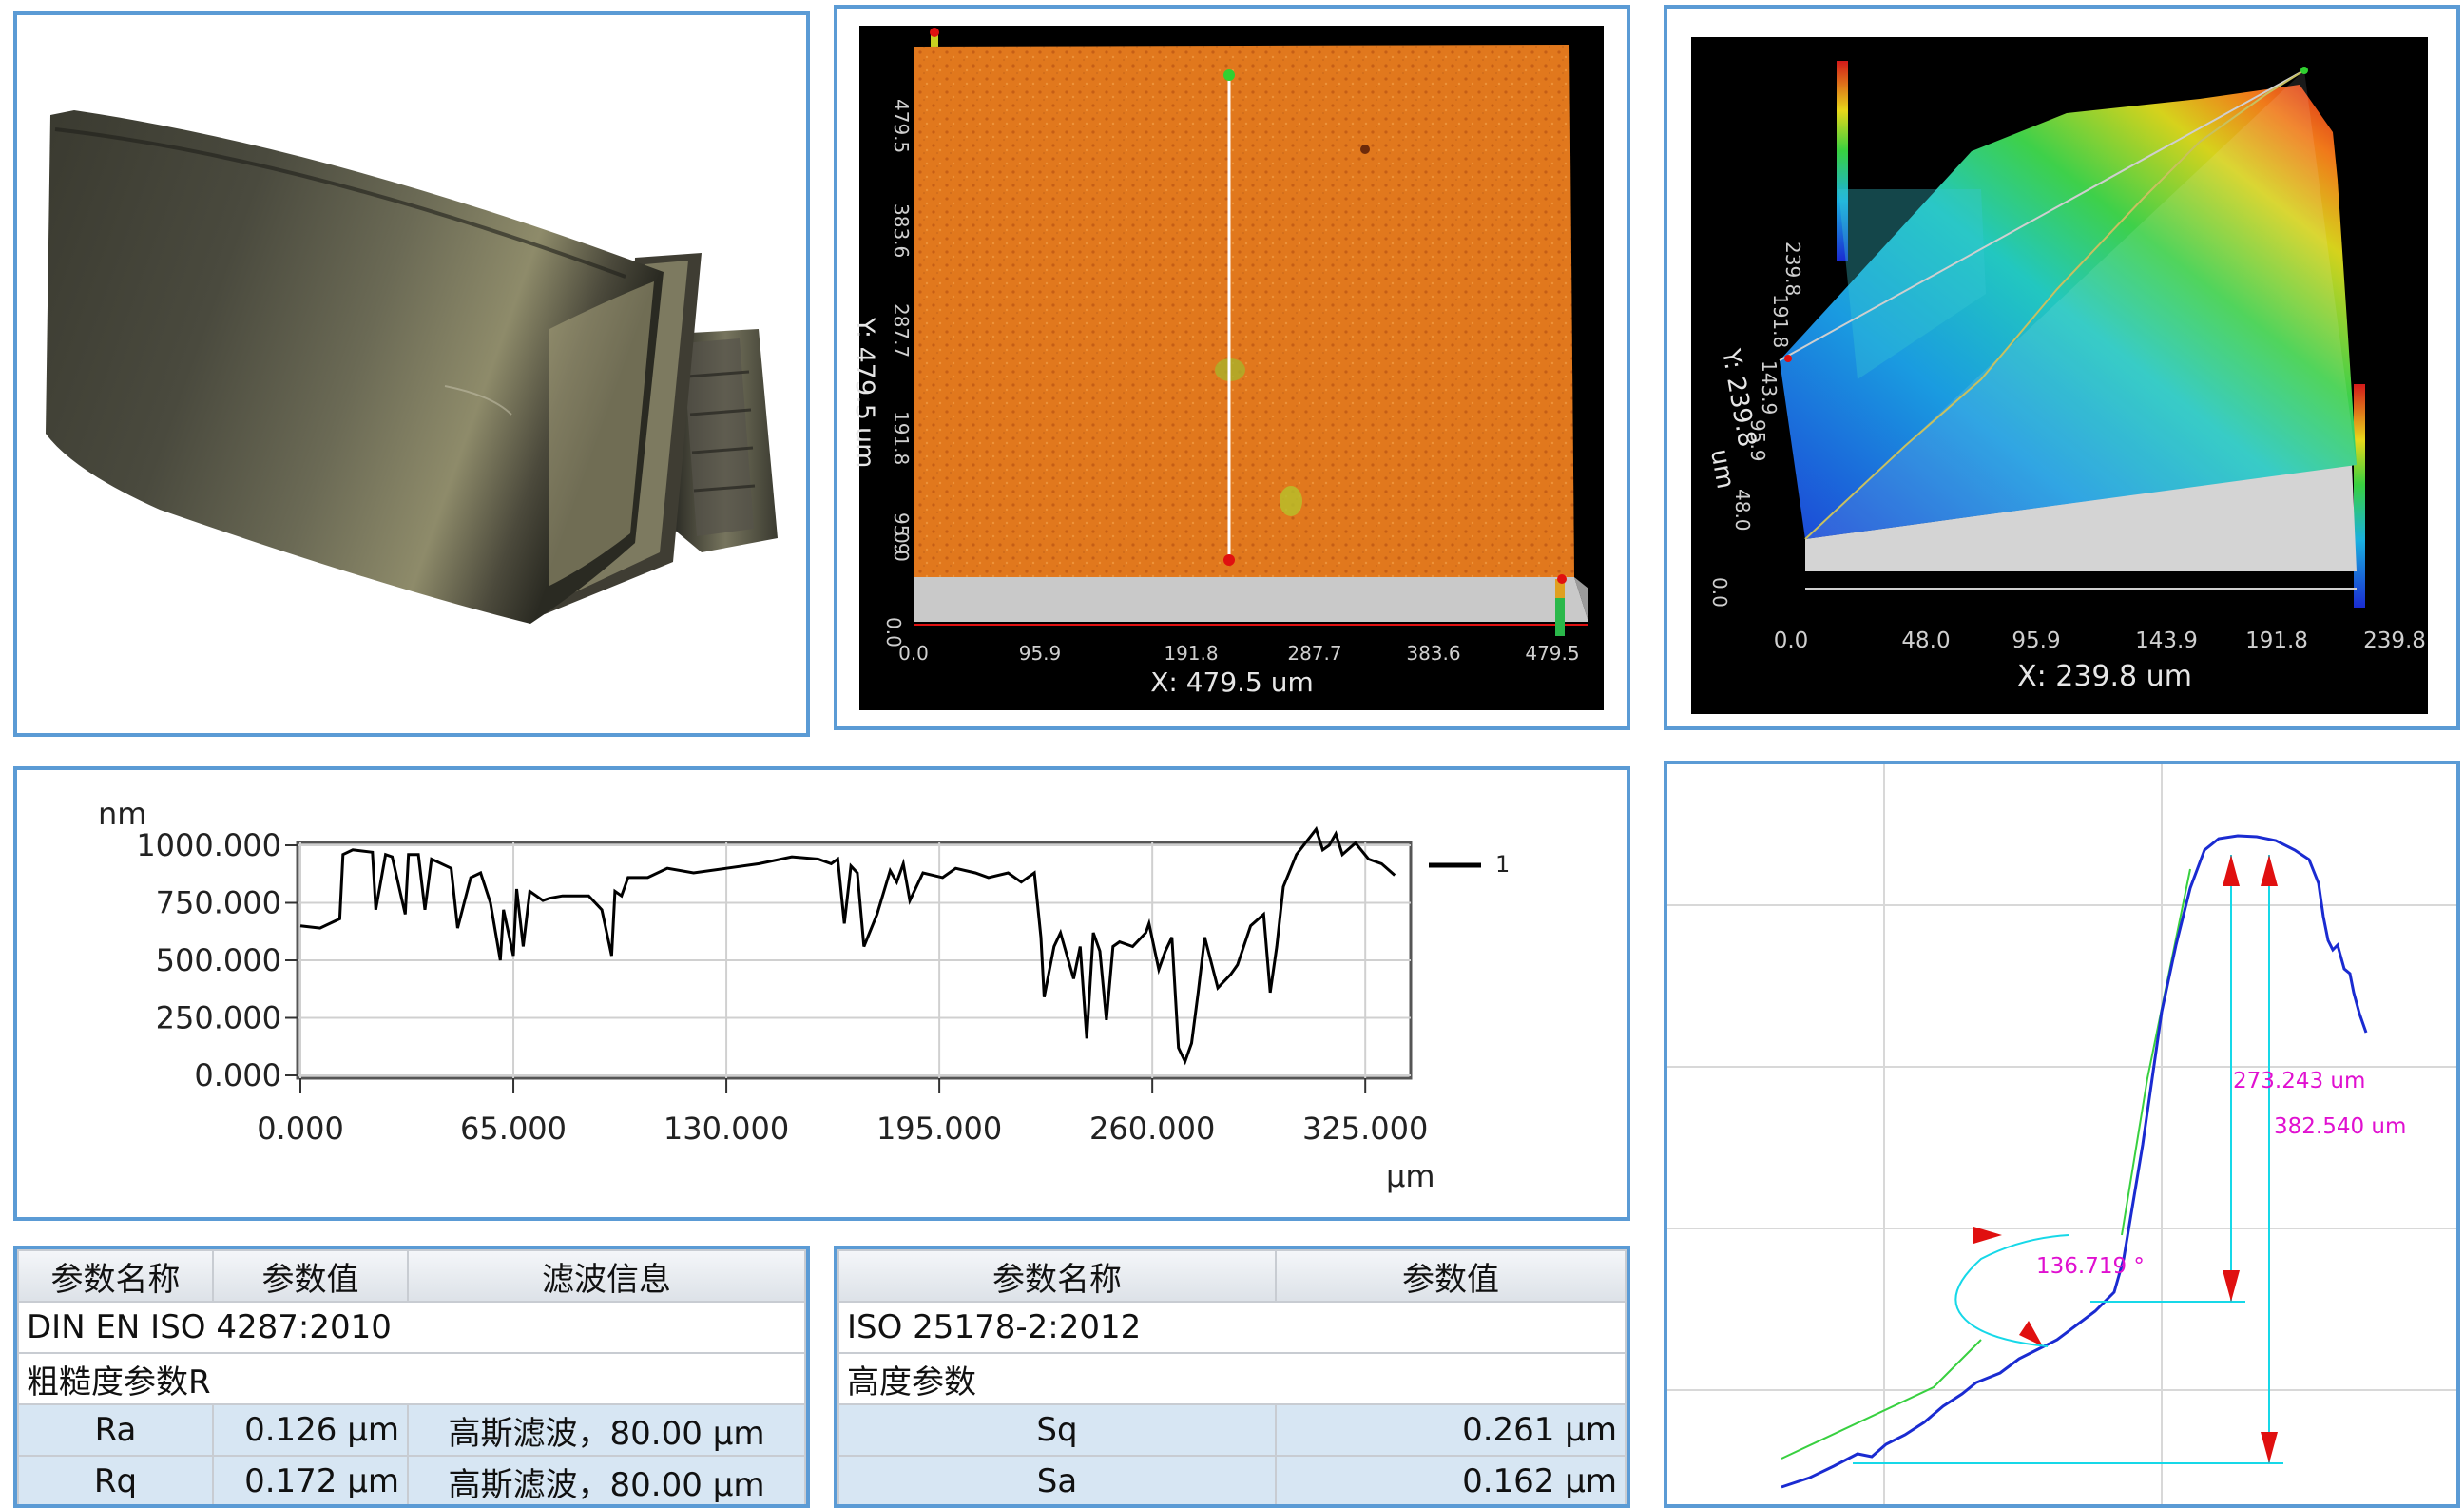 This screenshot has width=2464, height=1508. What do you see at coordinates (1742, 510) in the screenshot?
I see `topo3d-y-tick-1: 48.0` at bounding box center [1742, 510].